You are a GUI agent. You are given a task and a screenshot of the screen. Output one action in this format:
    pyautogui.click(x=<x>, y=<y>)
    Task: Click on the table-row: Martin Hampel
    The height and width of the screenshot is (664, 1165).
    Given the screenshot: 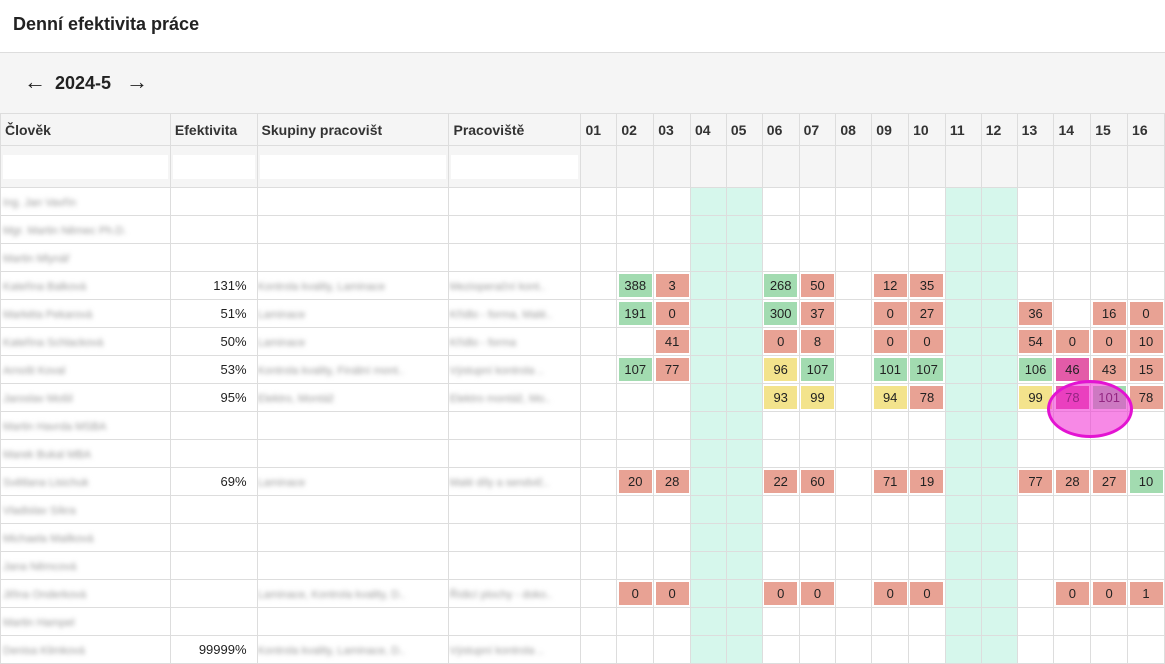 What is the action you would take?
    pyautogui.click(x=582, y=621)
    